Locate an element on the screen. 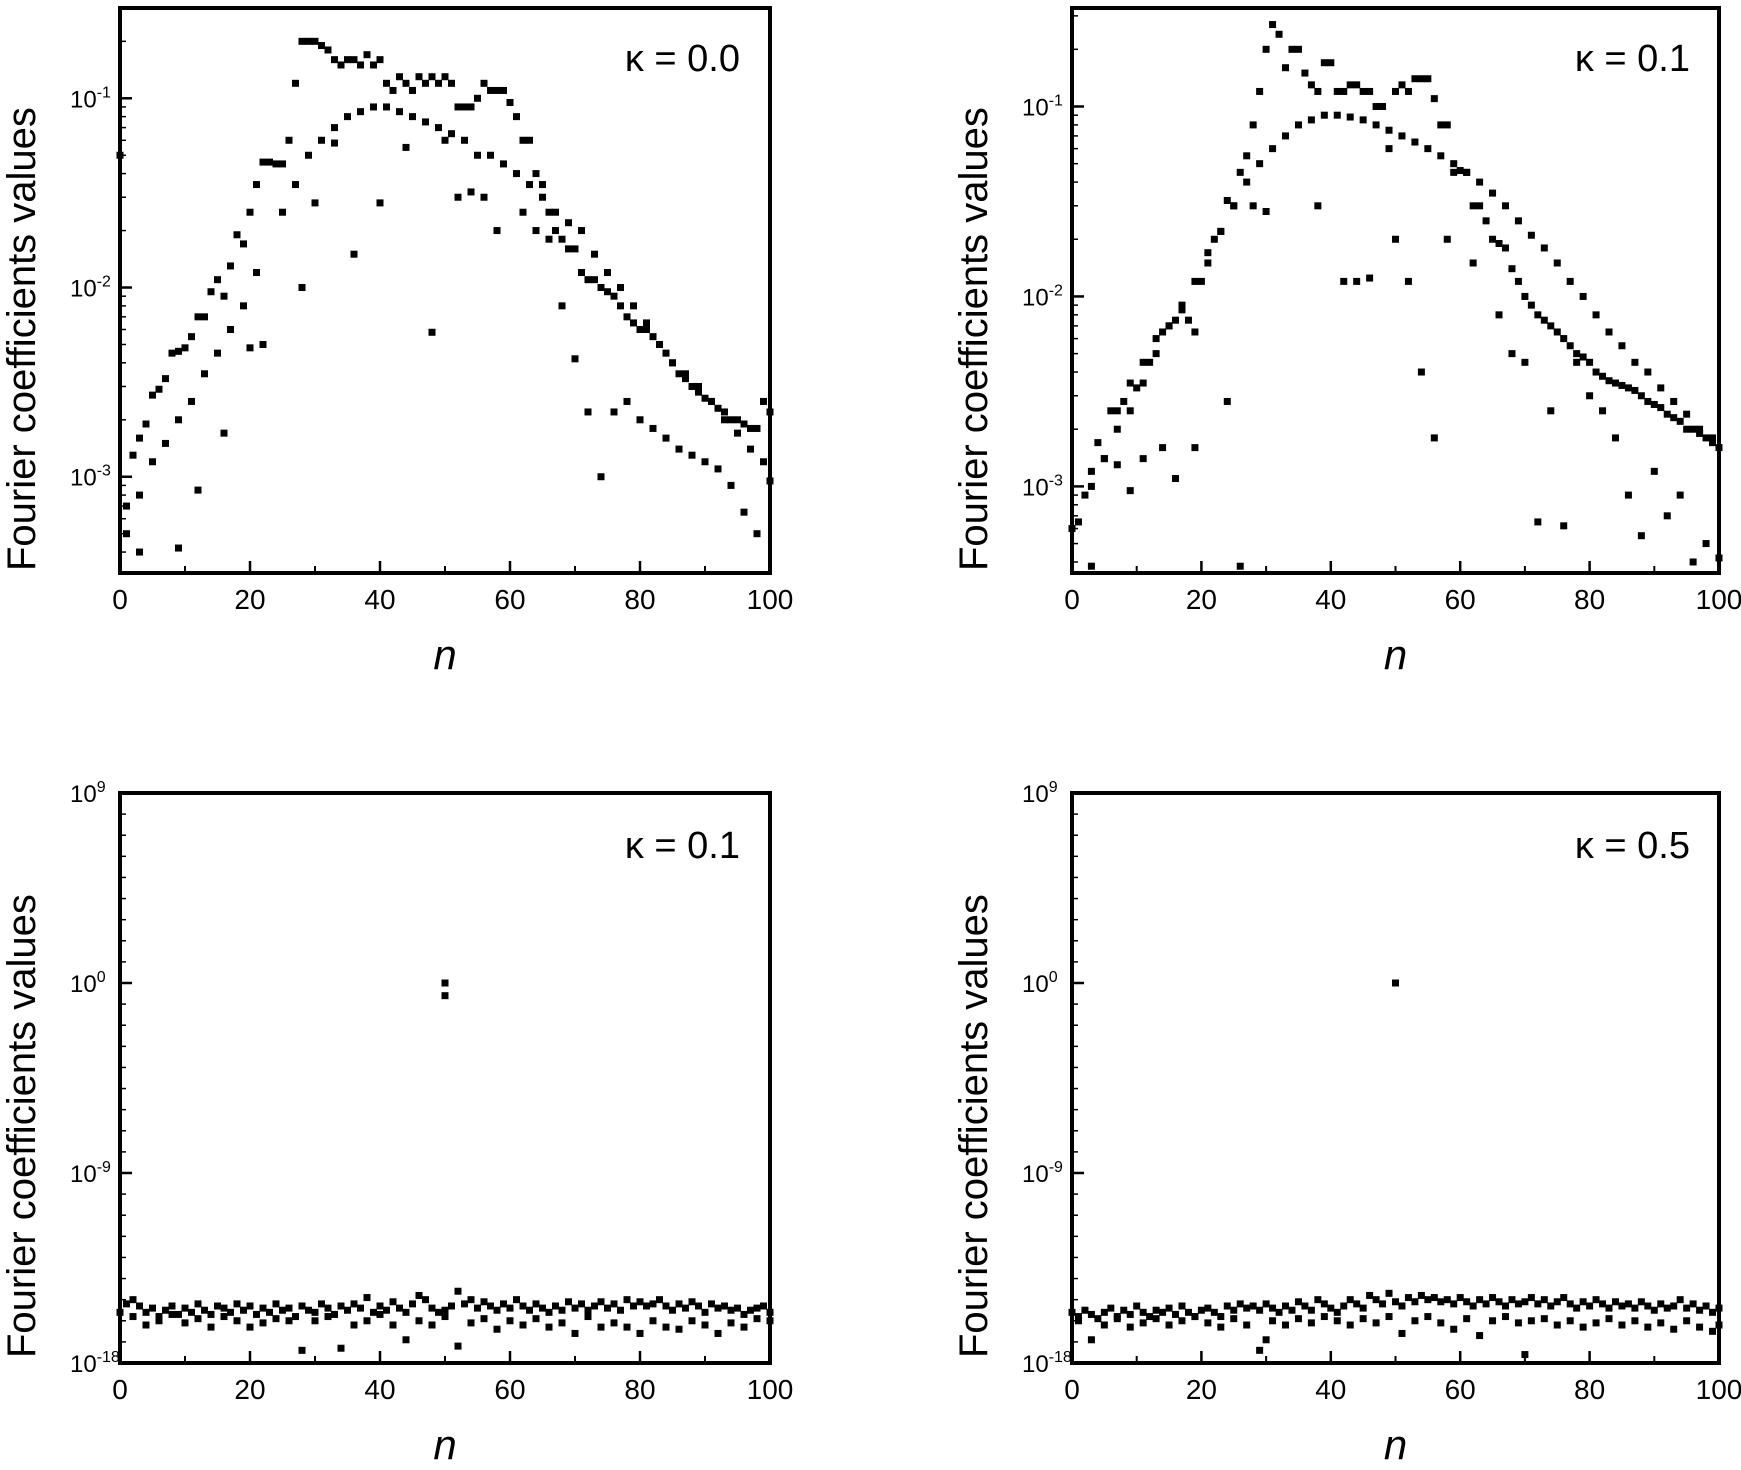  x-tick-label: 100 is located at coordinates (770, 1389).